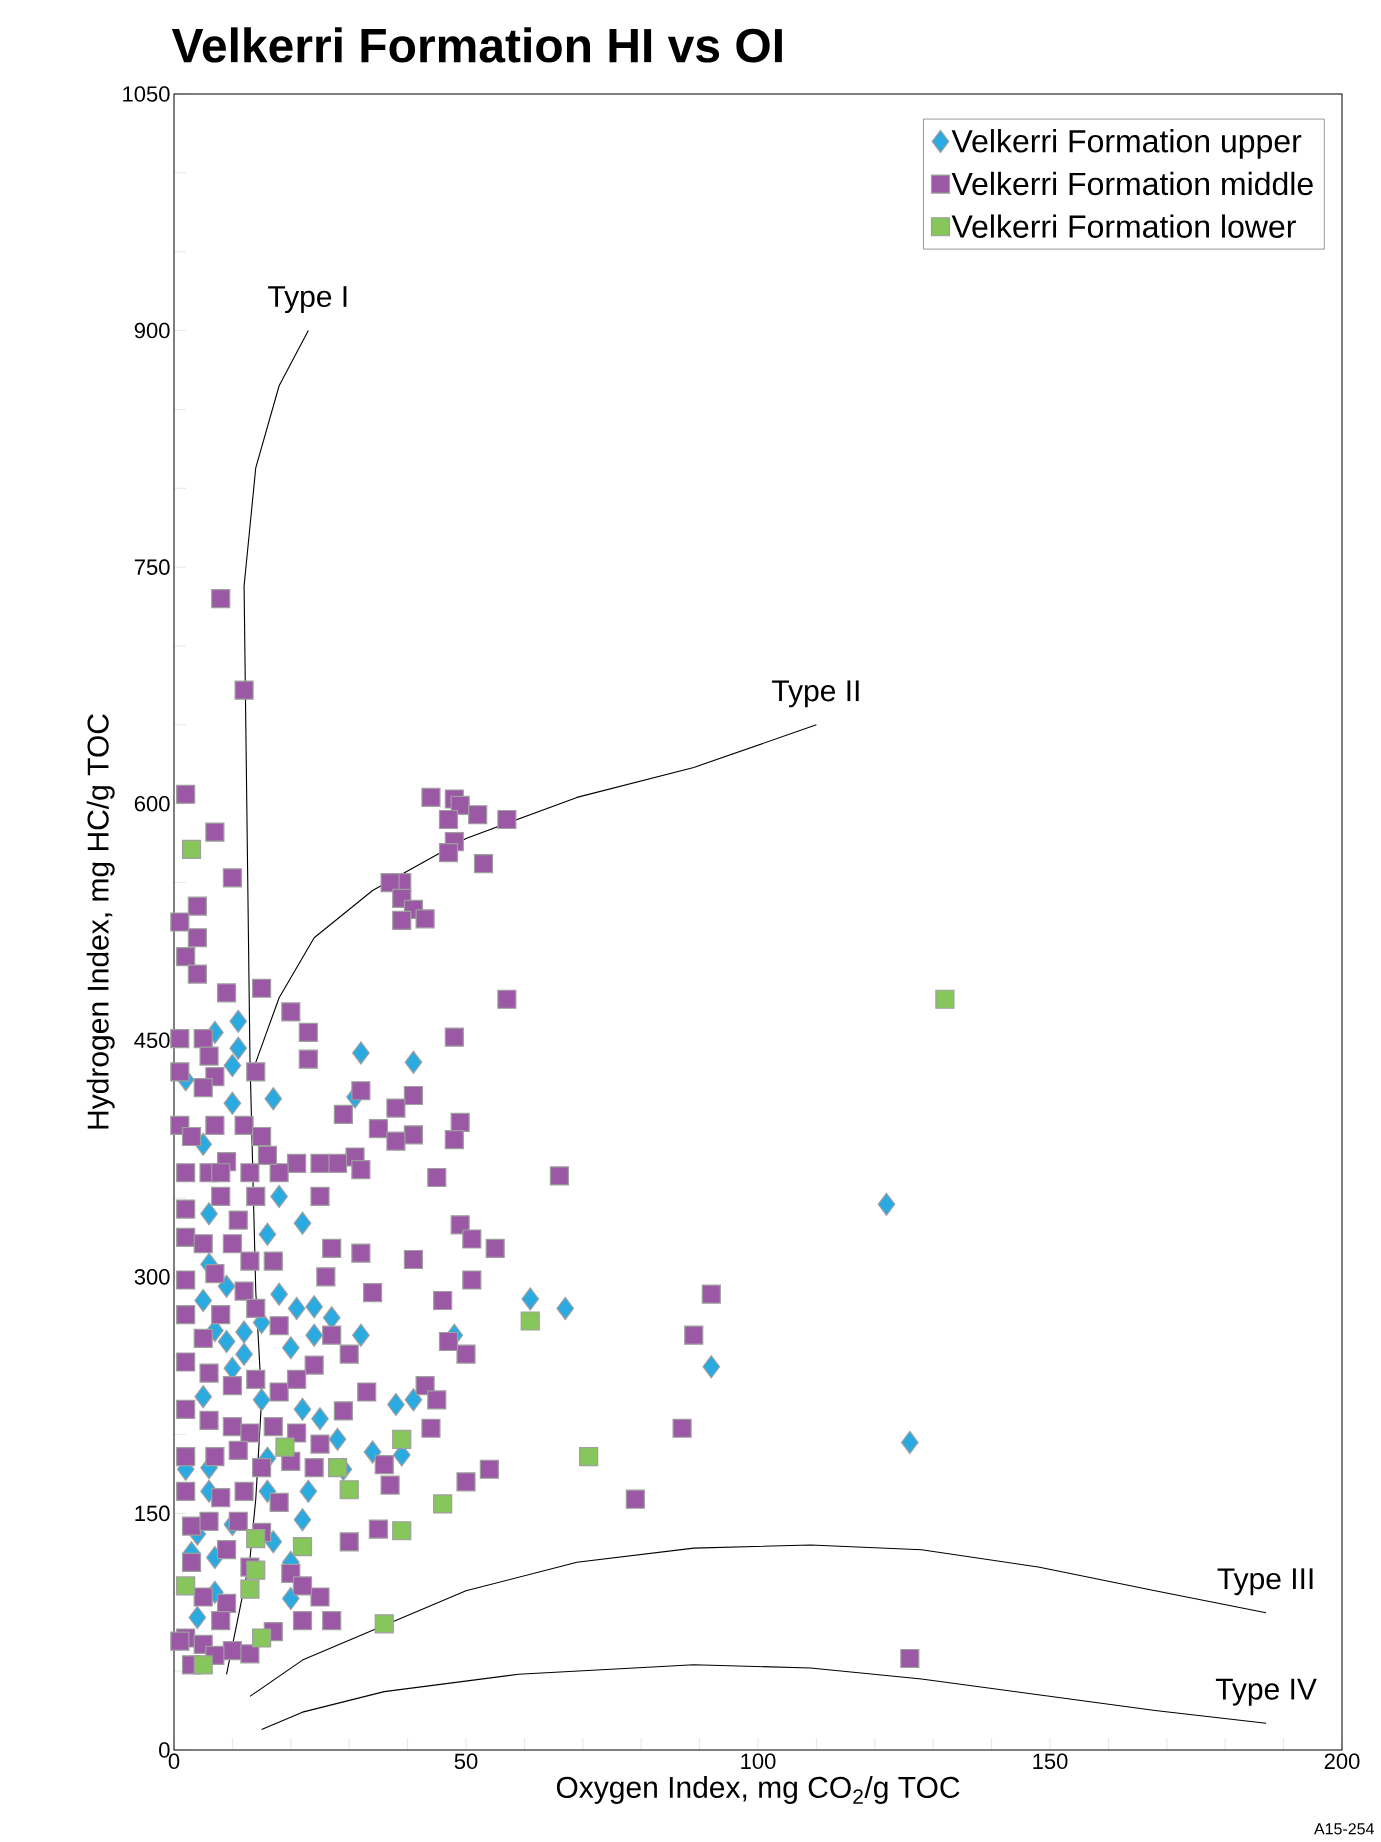 The height and width of the screenshot is (1842, 1381). I want to click on y-tick-label: 300, so click(152, 1277).